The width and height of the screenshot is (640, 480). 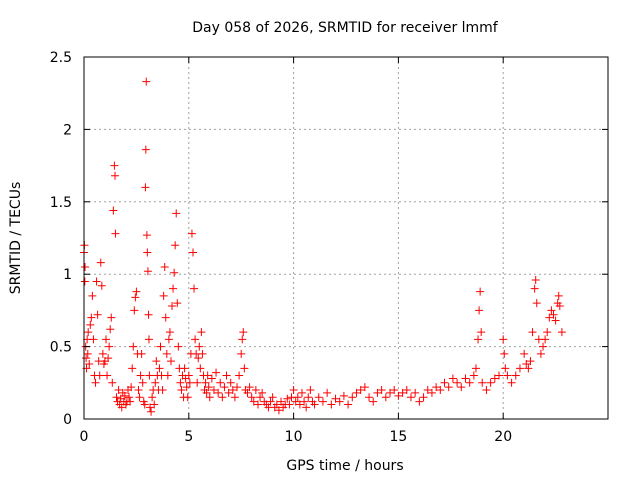 I want to click on y-tick-label: 0, so click(x=67, y=420).